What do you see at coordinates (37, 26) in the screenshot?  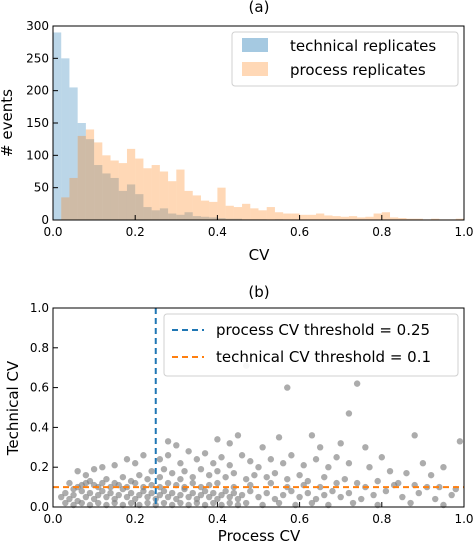 I see `histogram-y-tick-label: 300` at bounding box center [37, 26].